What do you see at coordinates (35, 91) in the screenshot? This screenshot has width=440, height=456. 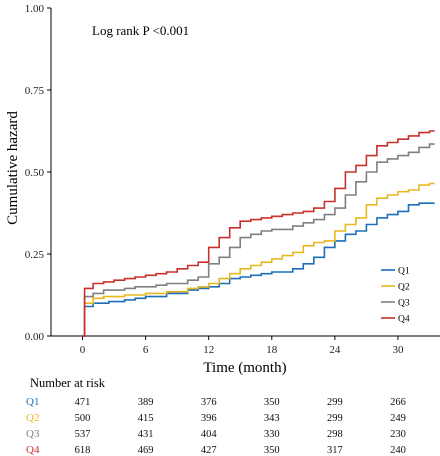 I see `y-tick-label: 0.75` at bounding box center [35, 91].